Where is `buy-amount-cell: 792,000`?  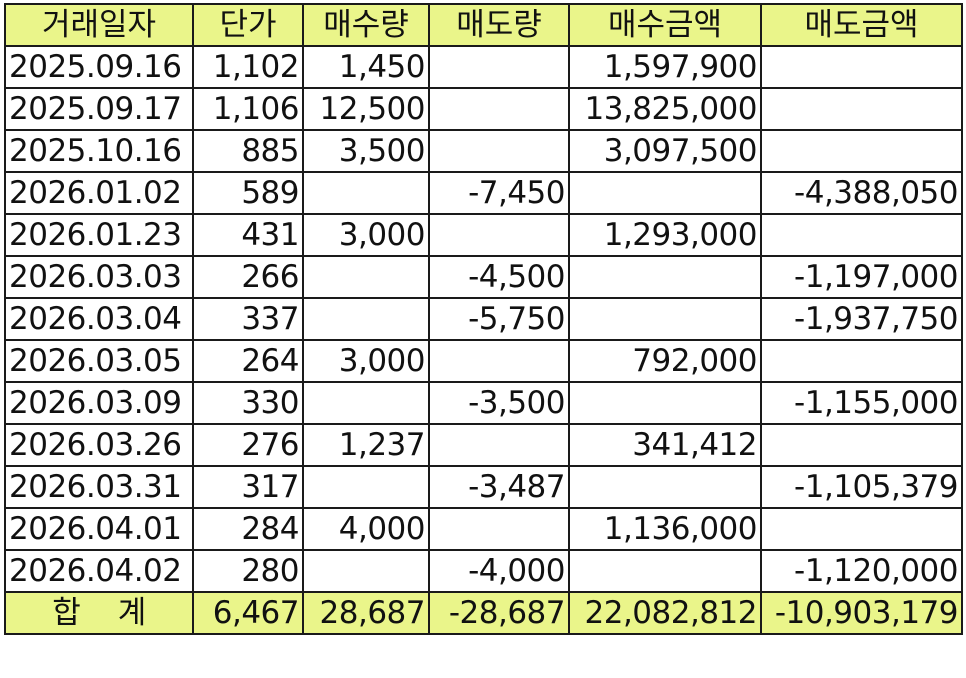 buy-amount-cell: 792,000 is located at coordinates (665, 361).